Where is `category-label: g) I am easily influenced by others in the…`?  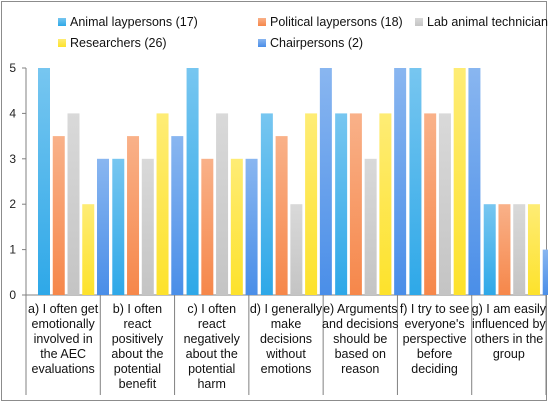 category-label: g) I am easily influenced by others in the… is located at coordinates (509, 331).